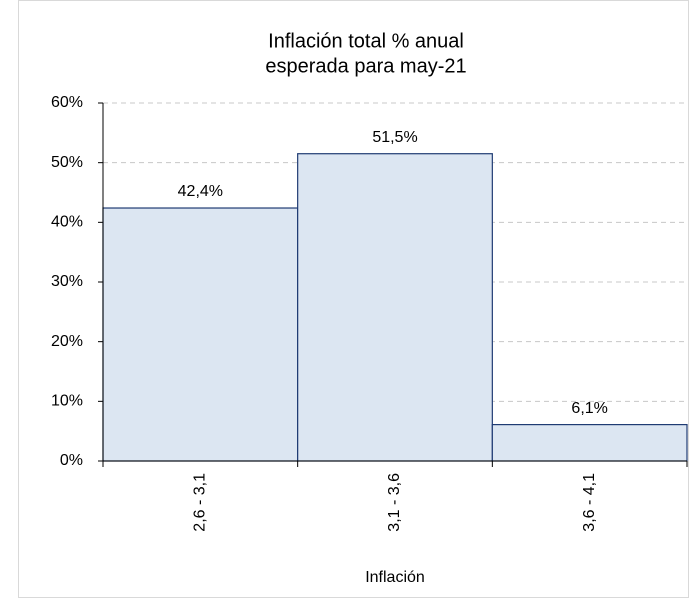 The image size is (689, 598). I want to click on y-tick-label: 60%, so click(67, 102).